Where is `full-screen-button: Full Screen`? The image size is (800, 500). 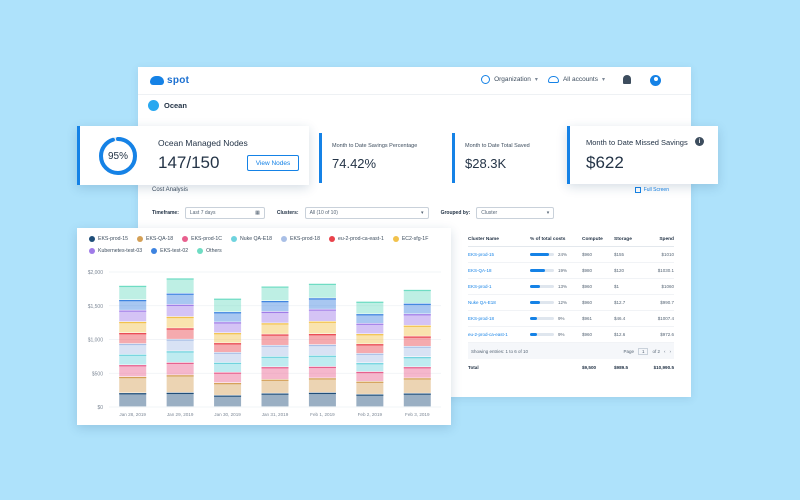
full-screen-button: Full Screen is located at coordinates (651, 190).